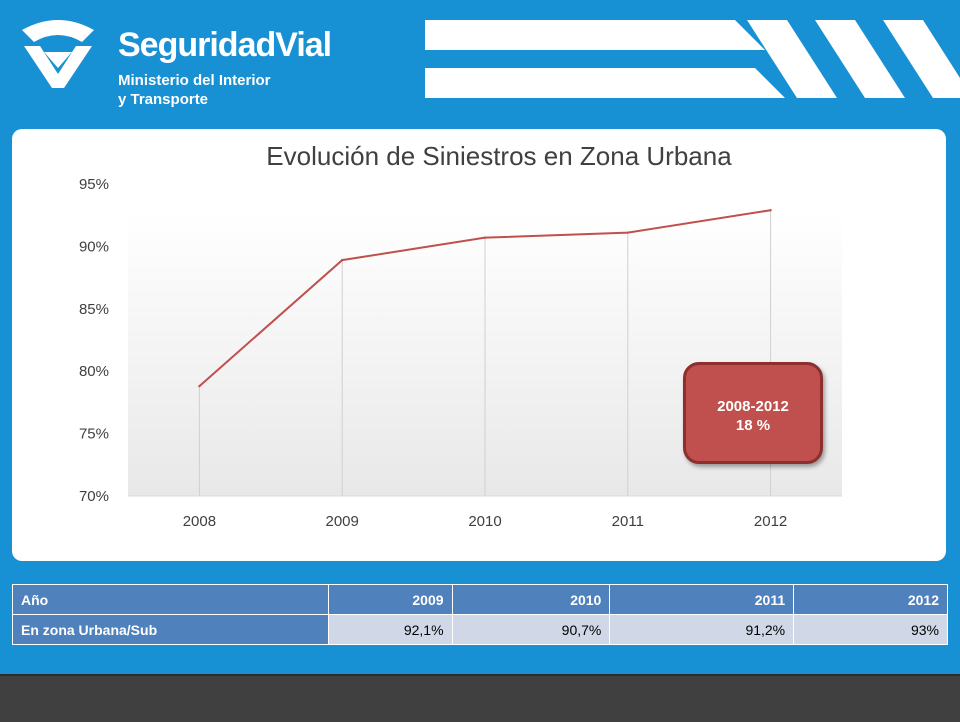  I want to click on table-header-cell: 2009, so click(390, 599).